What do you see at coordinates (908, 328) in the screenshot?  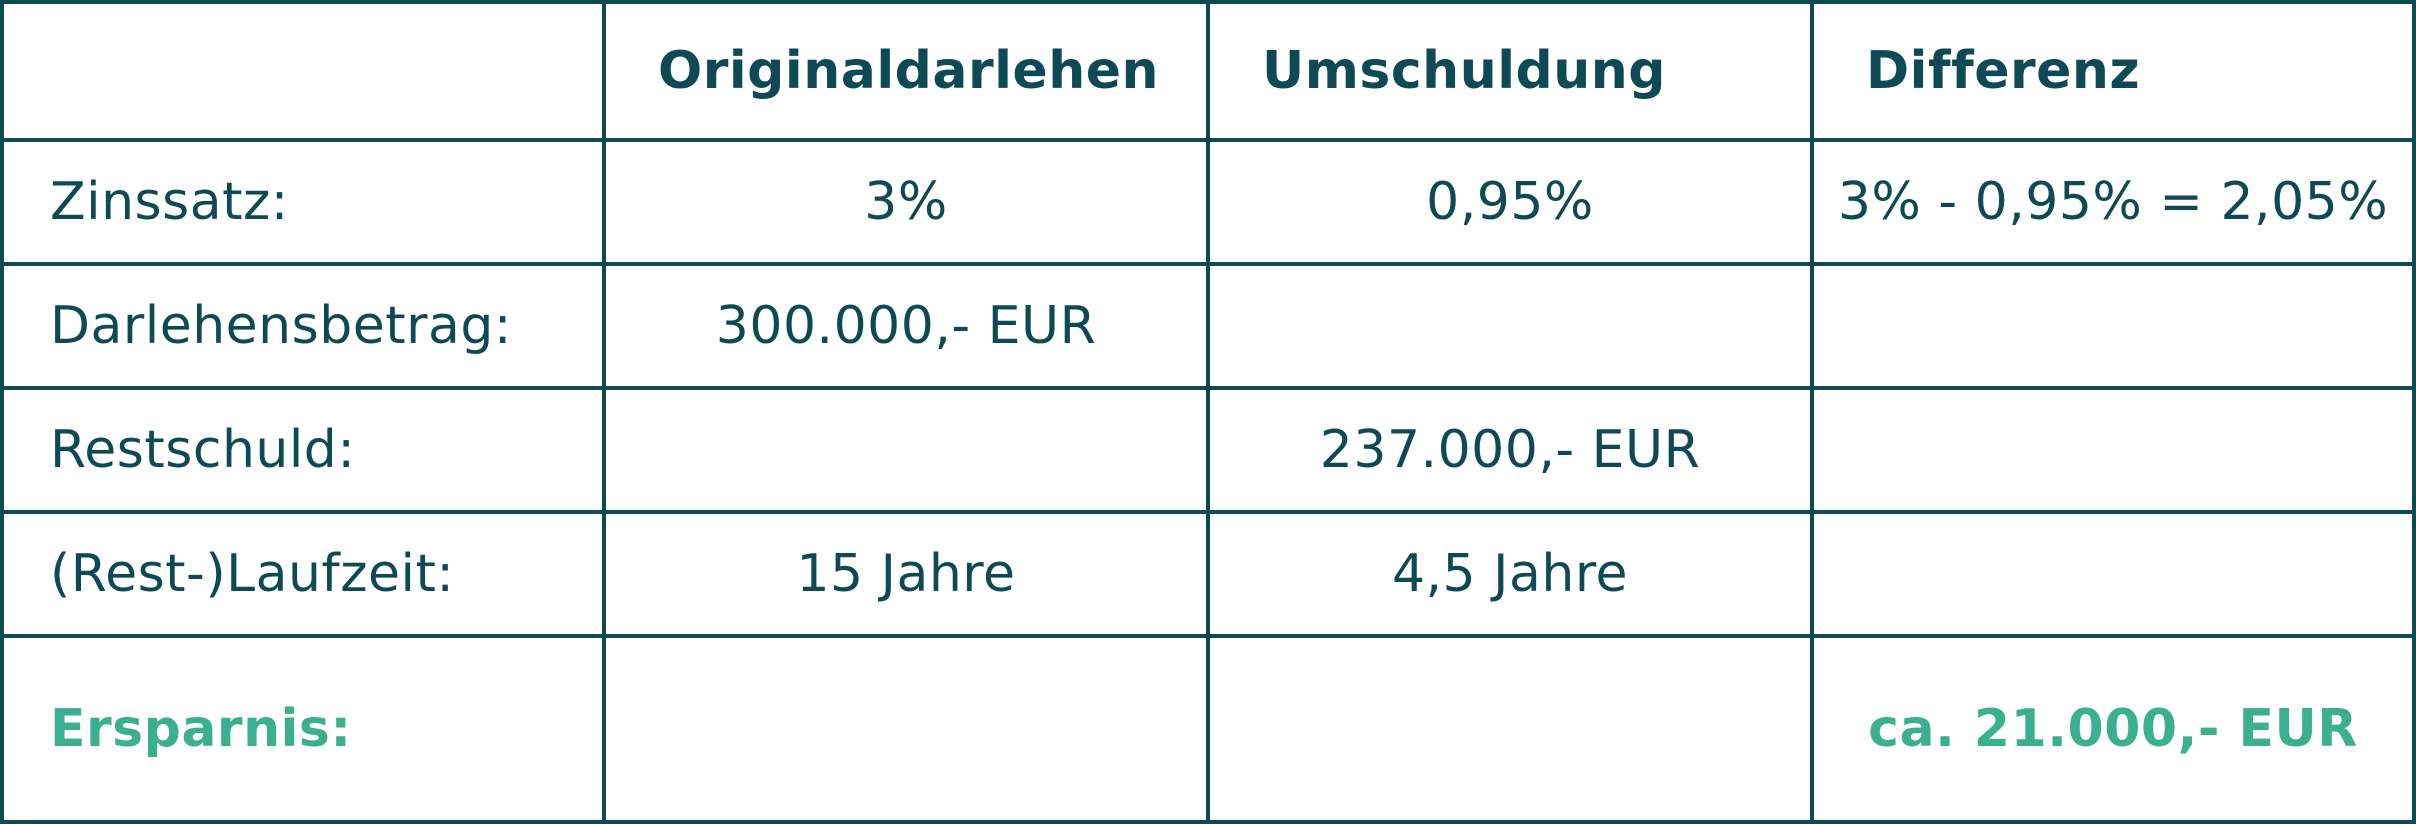 I see `cell-darlehensbetrag-original: 300.000,- EUR` at bounding box center [908, 328].